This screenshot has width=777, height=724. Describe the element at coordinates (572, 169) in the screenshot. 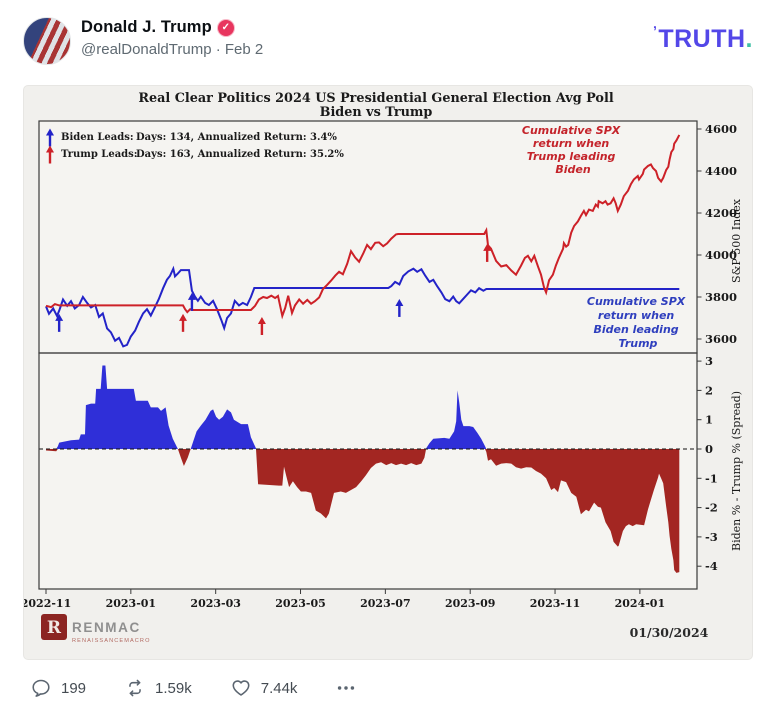

I see `annotation-trump-line4: Biden` at that location.